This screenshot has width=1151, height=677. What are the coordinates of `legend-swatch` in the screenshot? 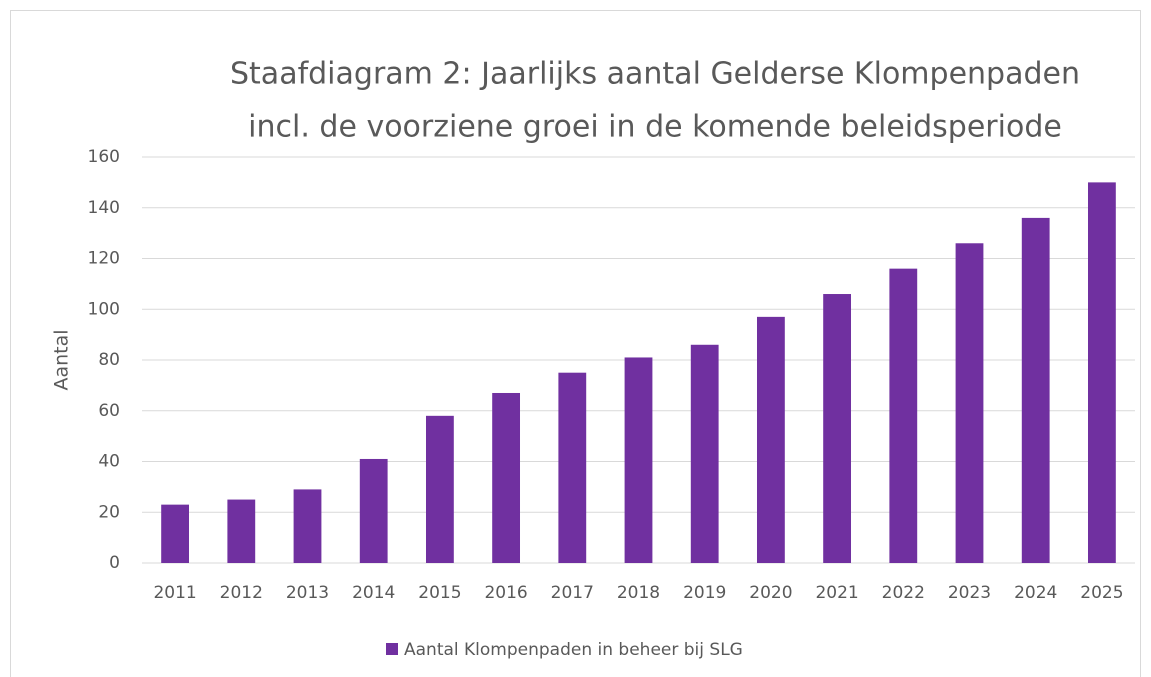 It's located at (392, 649).